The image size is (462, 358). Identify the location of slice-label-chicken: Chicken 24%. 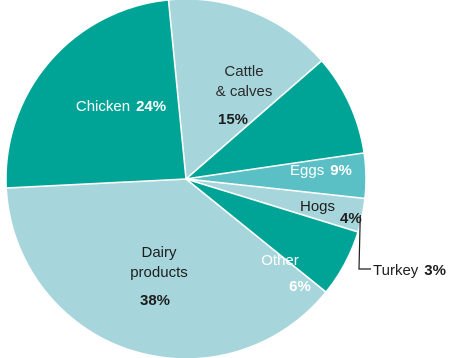
(121, 106).